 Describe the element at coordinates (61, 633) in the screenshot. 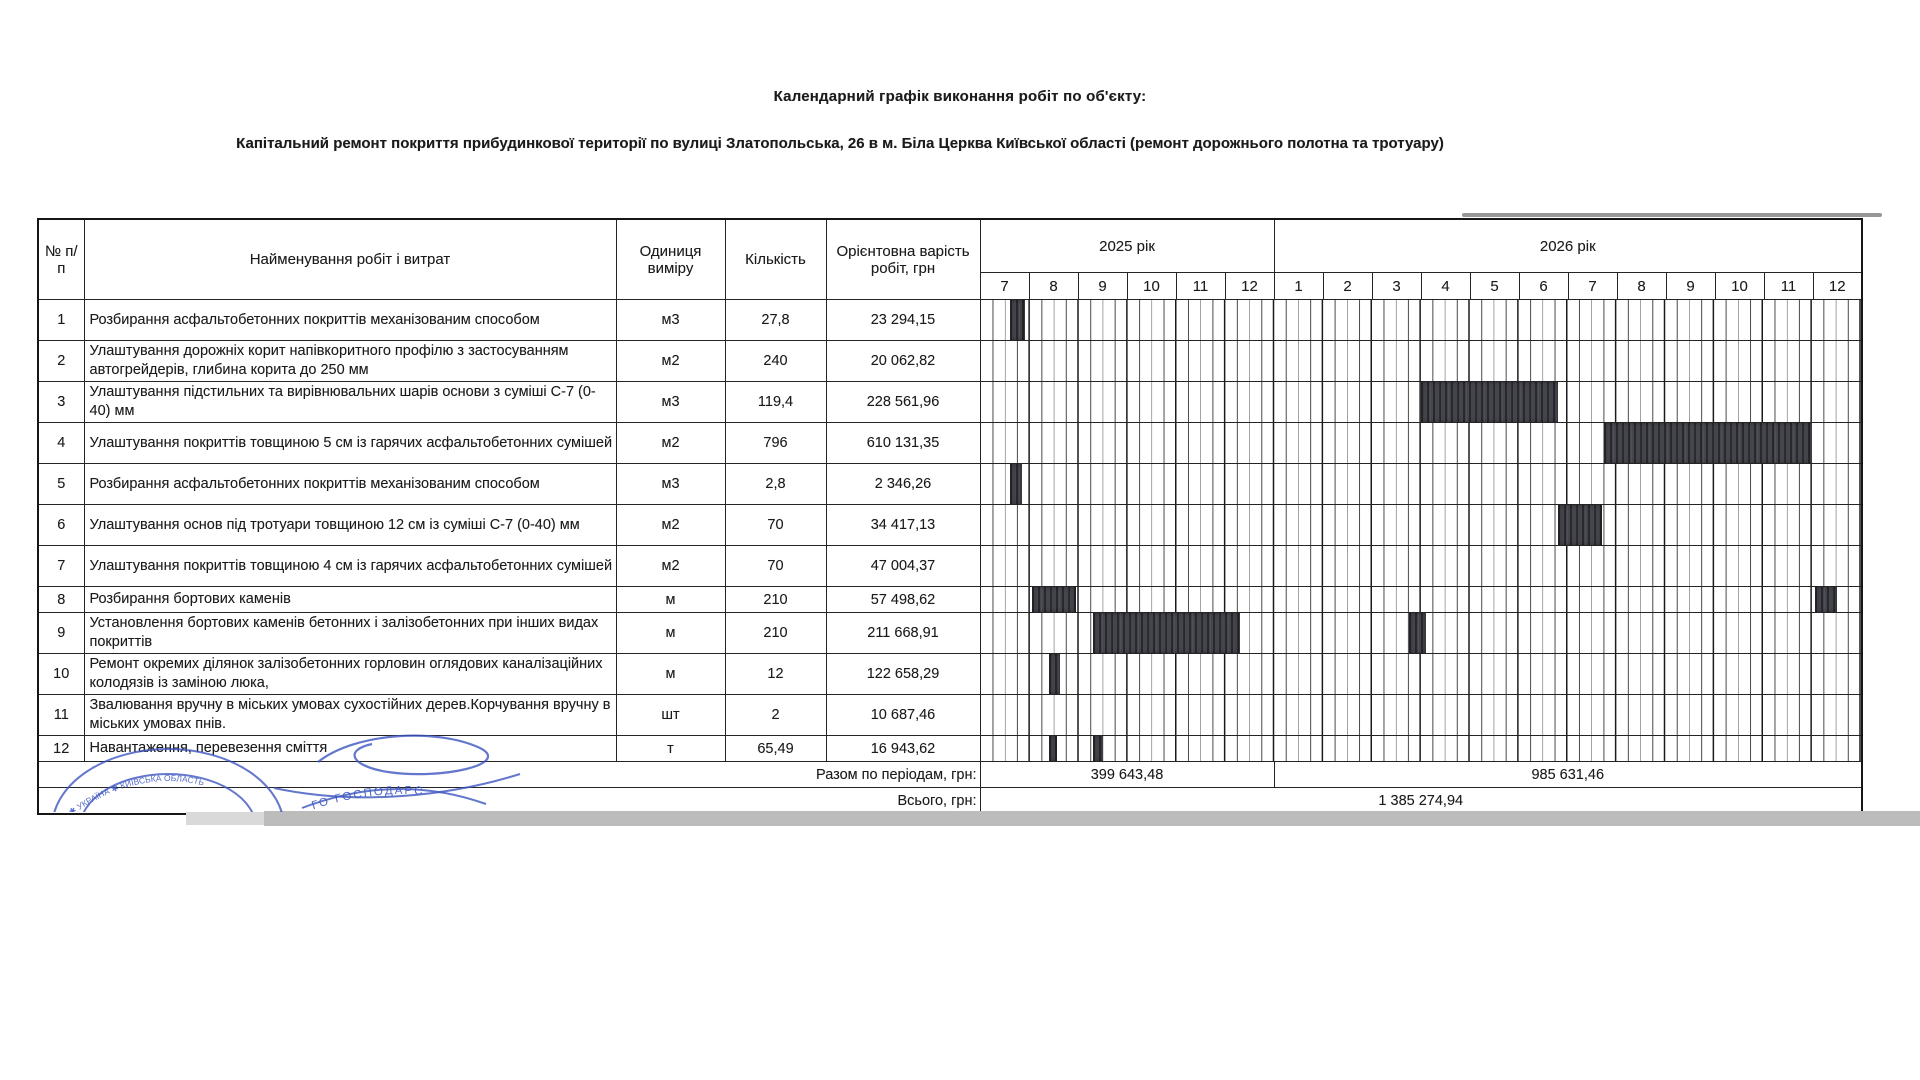

I see `row-num: 9` at that location.